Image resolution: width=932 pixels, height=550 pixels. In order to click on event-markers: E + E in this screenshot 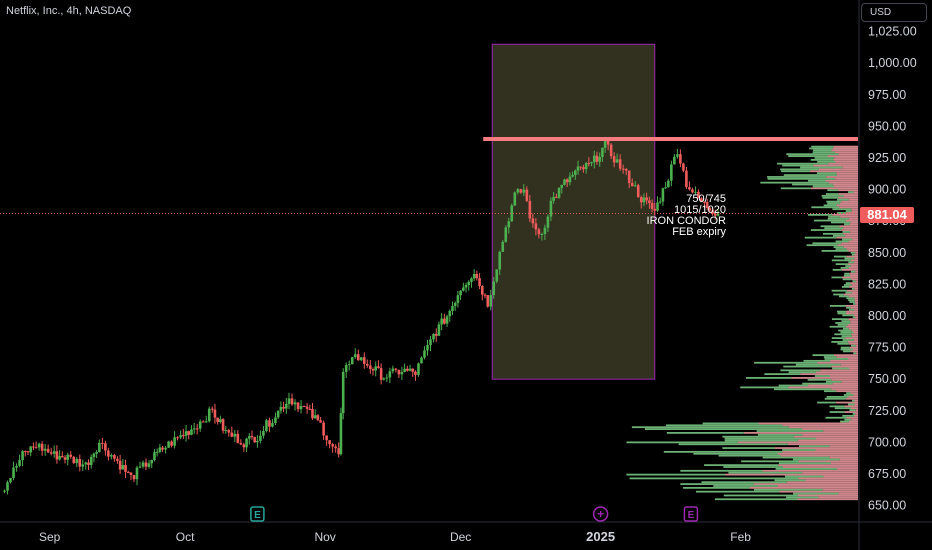, I will do `click(474, 514)`.